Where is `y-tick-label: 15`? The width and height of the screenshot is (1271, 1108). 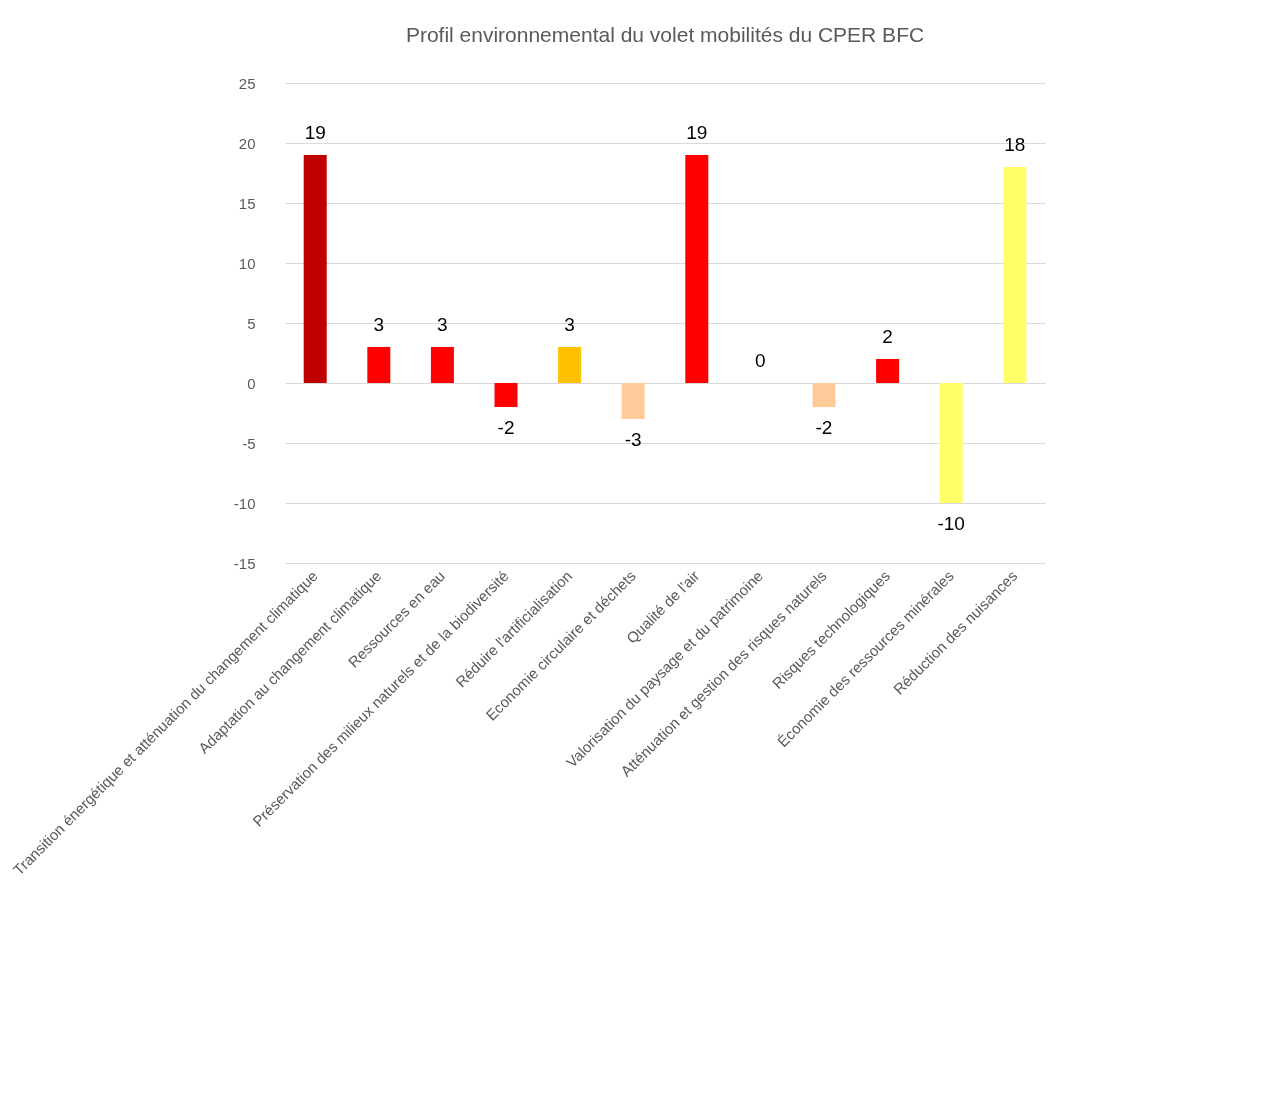 y-tick-label: 15 is located at coordinates (247, 203).